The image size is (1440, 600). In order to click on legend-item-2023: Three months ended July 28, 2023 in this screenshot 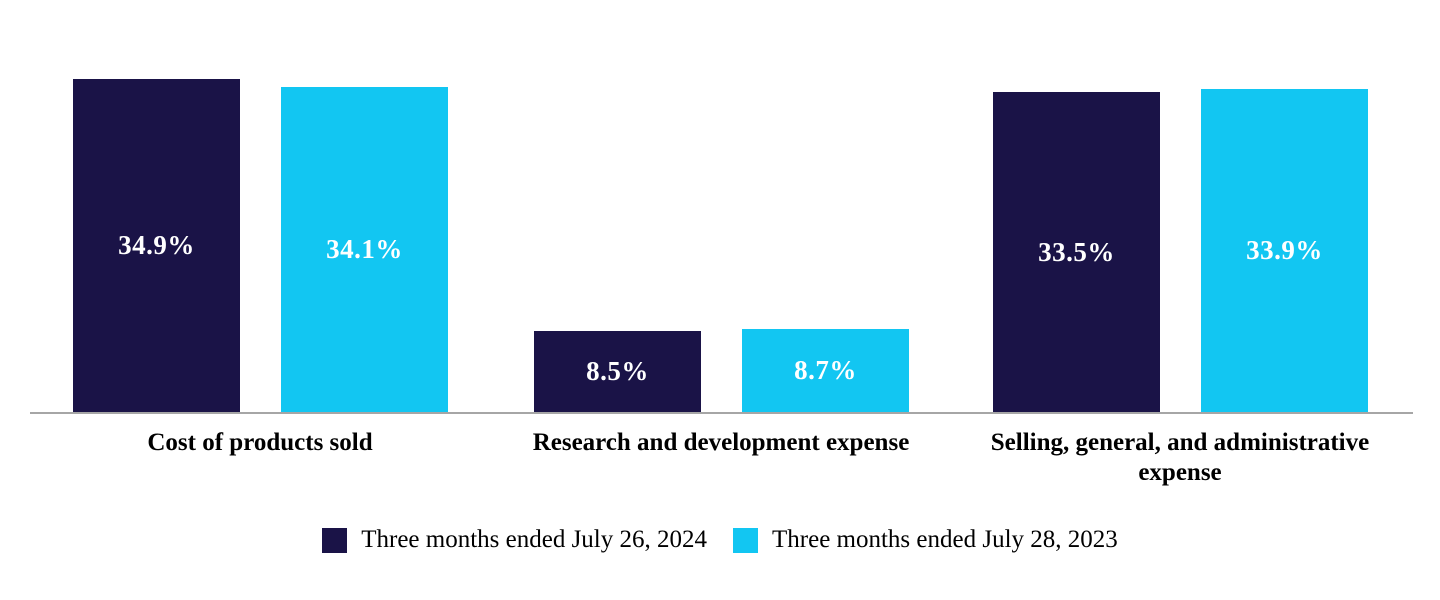, I will do `click(925, 540)`.